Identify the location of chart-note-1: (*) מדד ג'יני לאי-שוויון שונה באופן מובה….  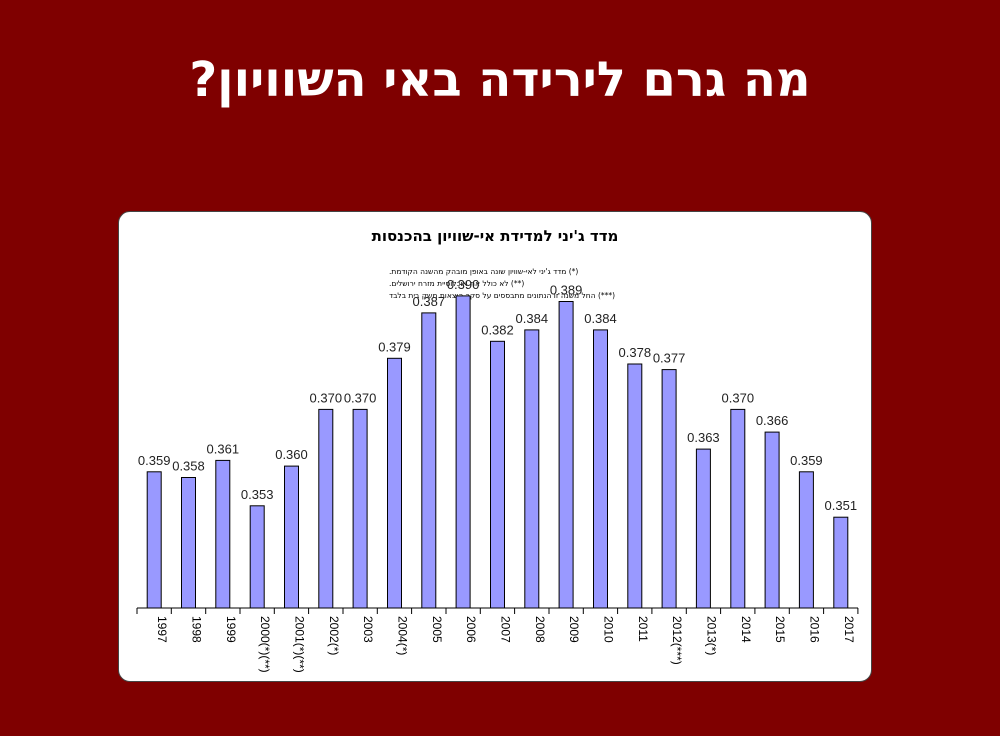
(483, 271).